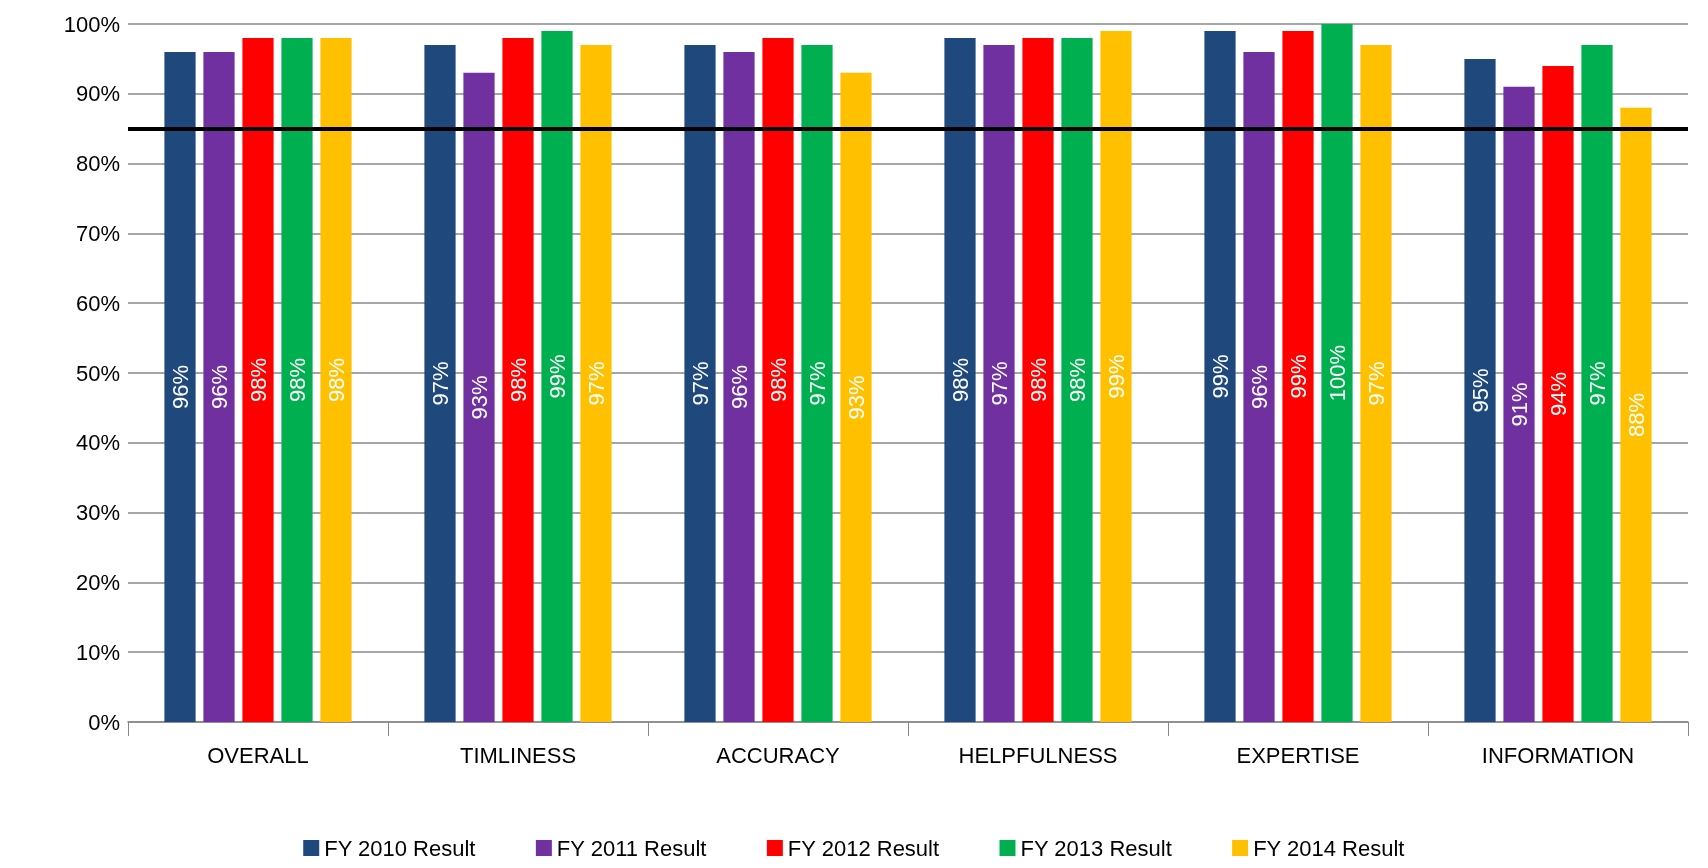 Image resolution: width=1708 pixels, height=868 pixels. What do you see at coordinates (518, 755) in the screenshot?
I see `x-tick-label: TIMLINESS` at bounding box center [518, 755].